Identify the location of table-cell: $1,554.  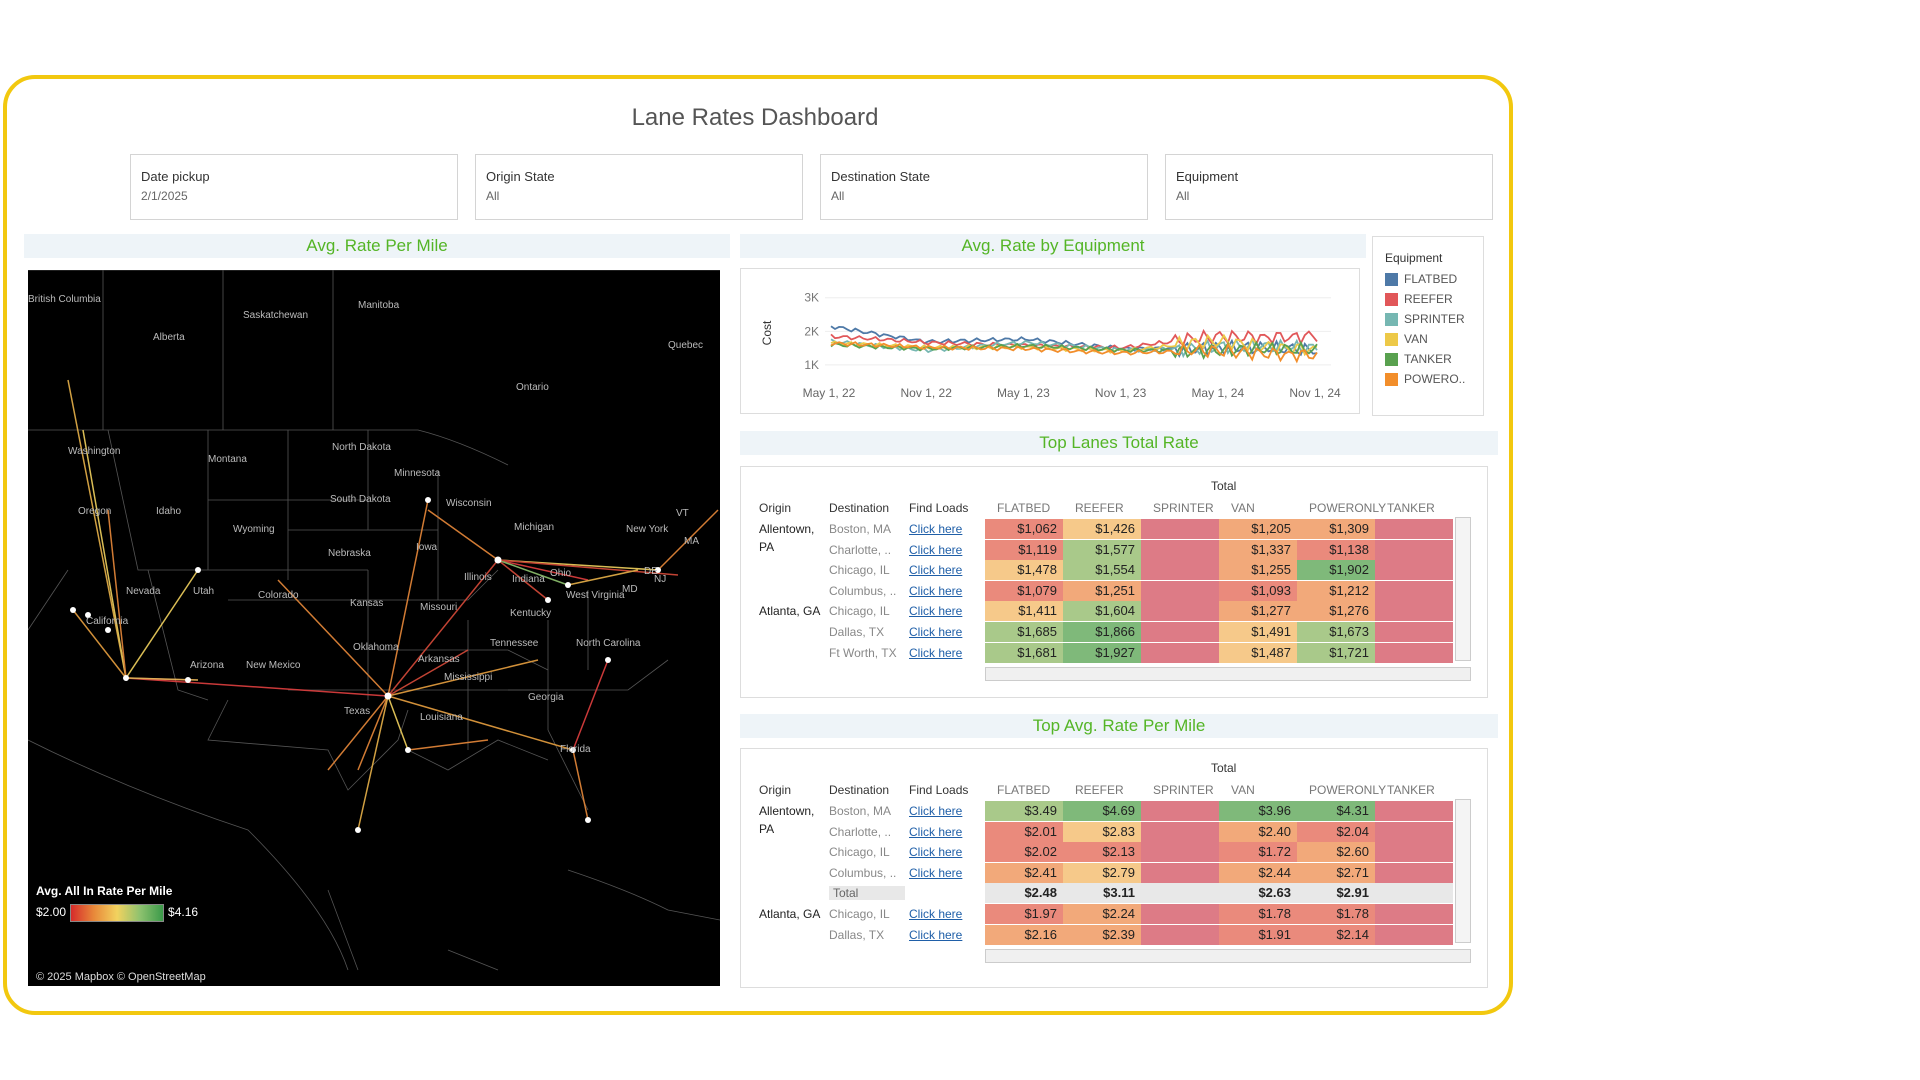
(1102, 570).